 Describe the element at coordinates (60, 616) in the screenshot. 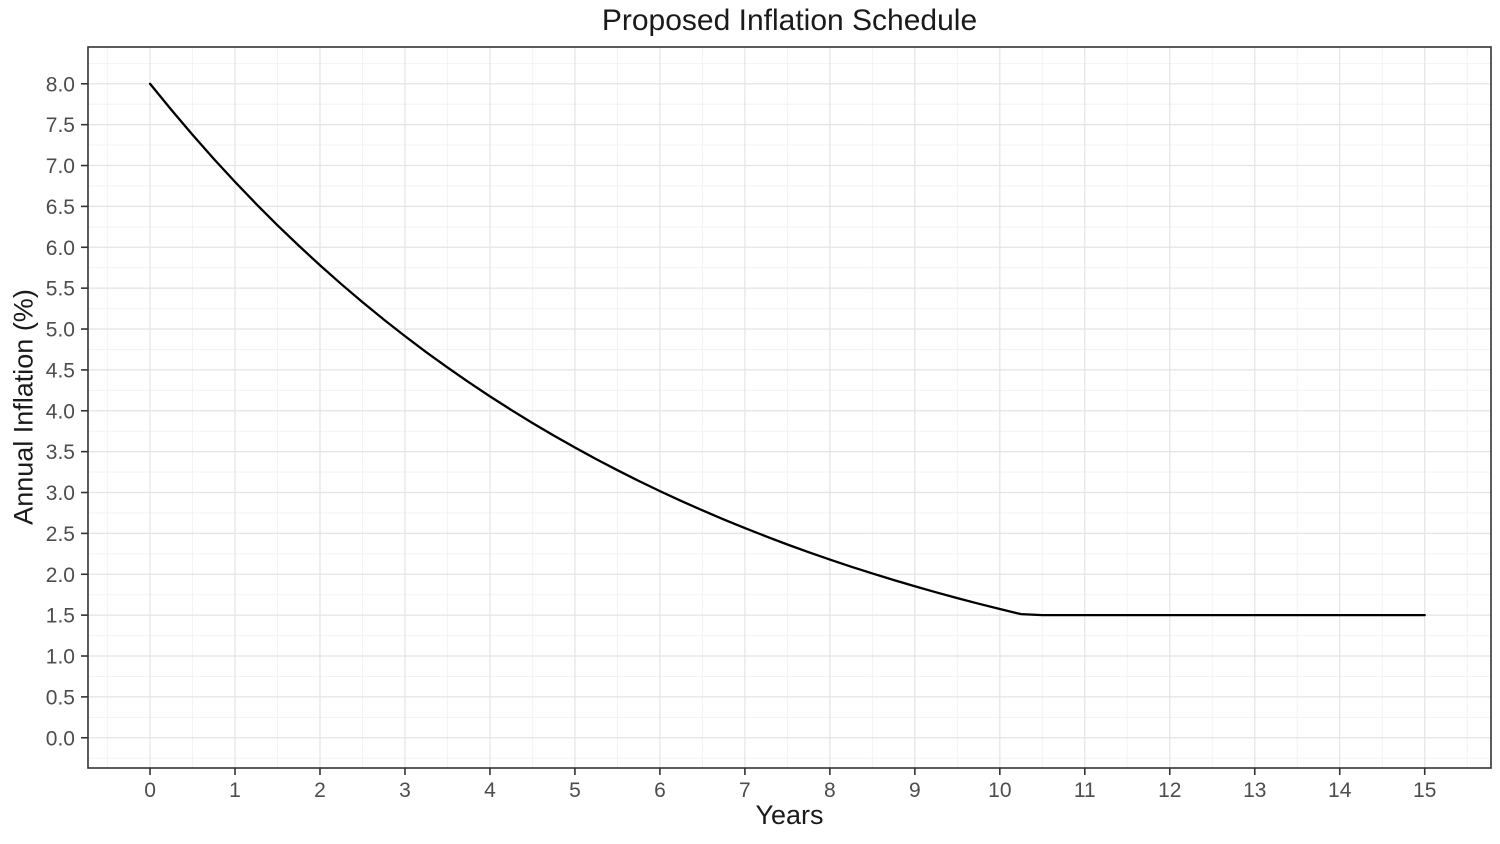

I see `y-tick-label: 1.5` at that location.